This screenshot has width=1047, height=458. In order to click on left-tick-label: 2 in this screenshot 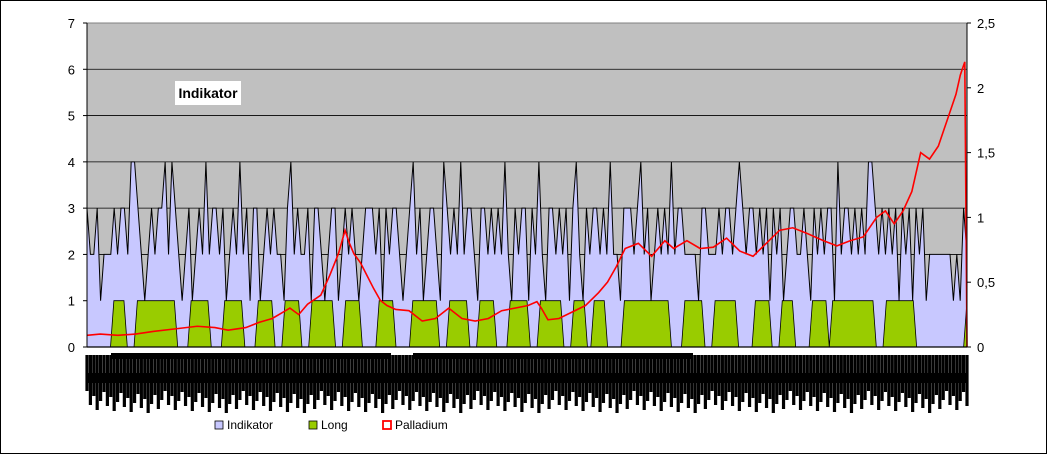, I will do `click(71, 254)`.